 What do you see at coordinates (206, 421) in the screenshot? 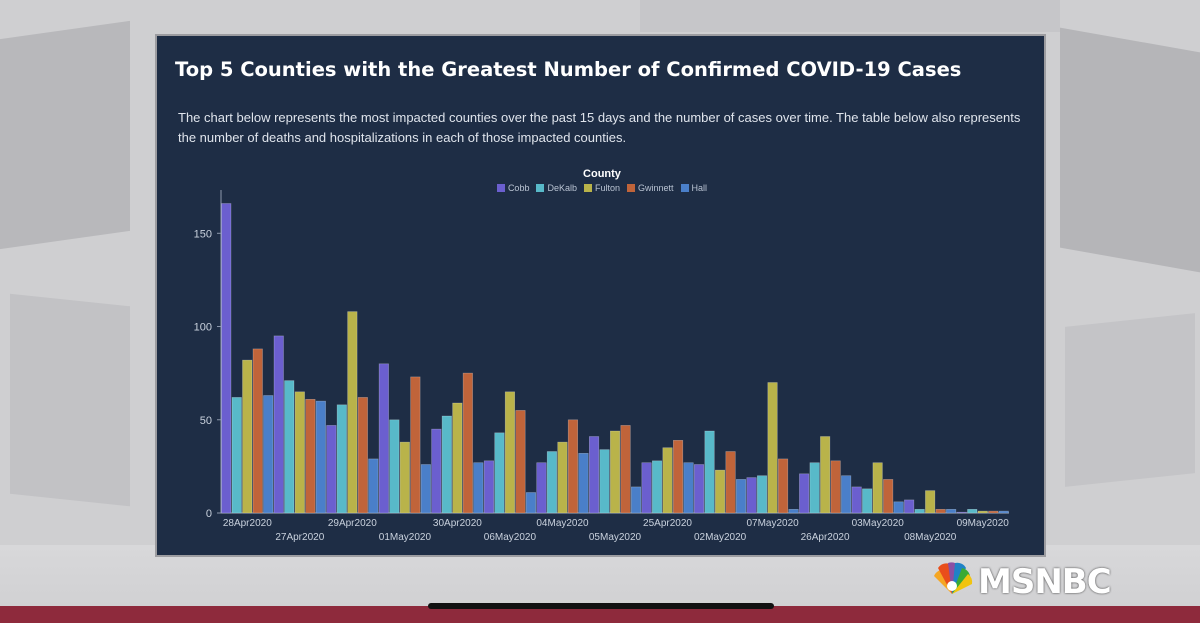
I see `y-tick-label: 50` at bounding box center [206, 421].